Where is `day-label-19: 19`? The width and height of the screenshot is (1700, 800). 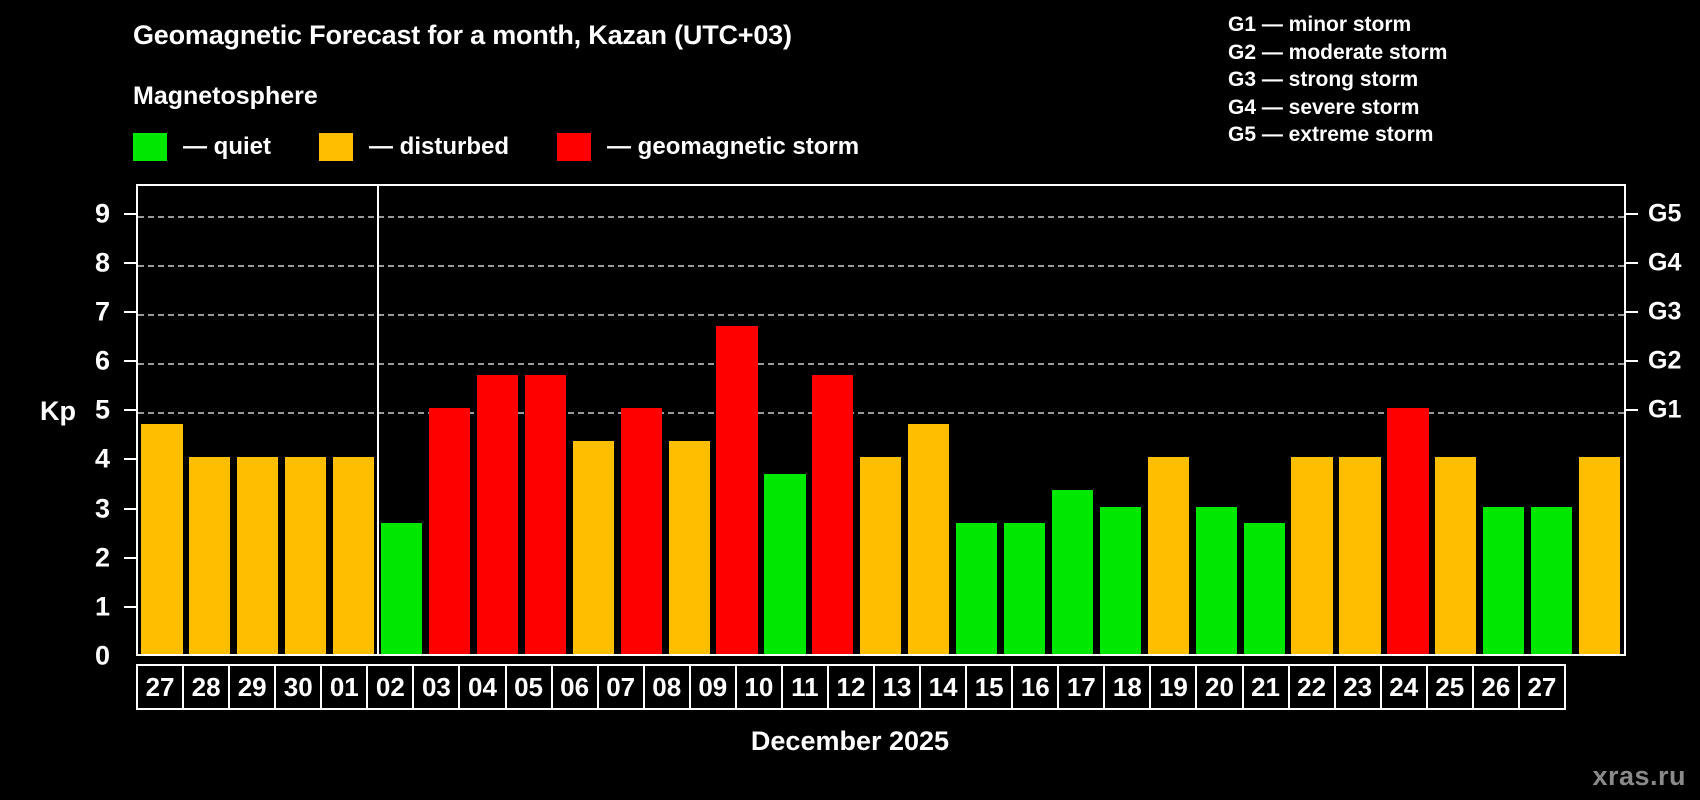 day-label-19: 19 is located at coordinates (1173, 687).